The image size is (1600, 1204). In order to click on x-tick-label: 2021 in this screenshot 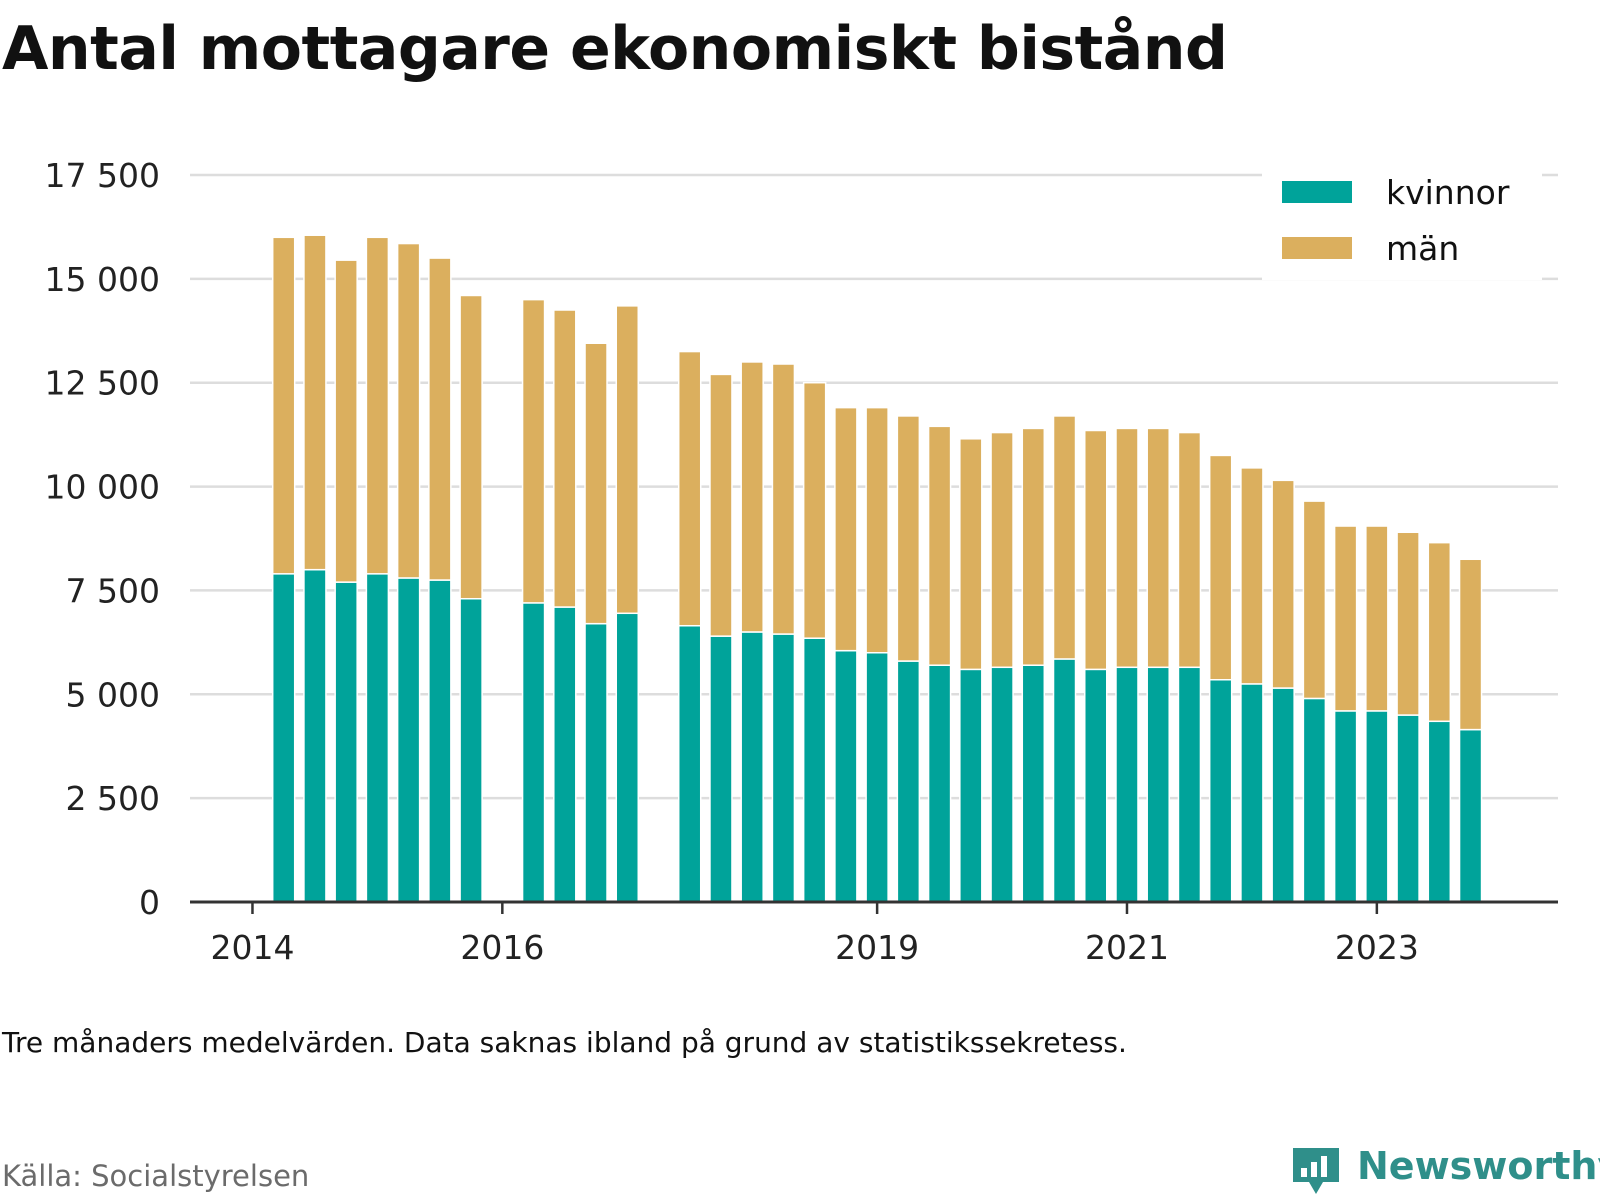, I will do `click(1127, 947)`.